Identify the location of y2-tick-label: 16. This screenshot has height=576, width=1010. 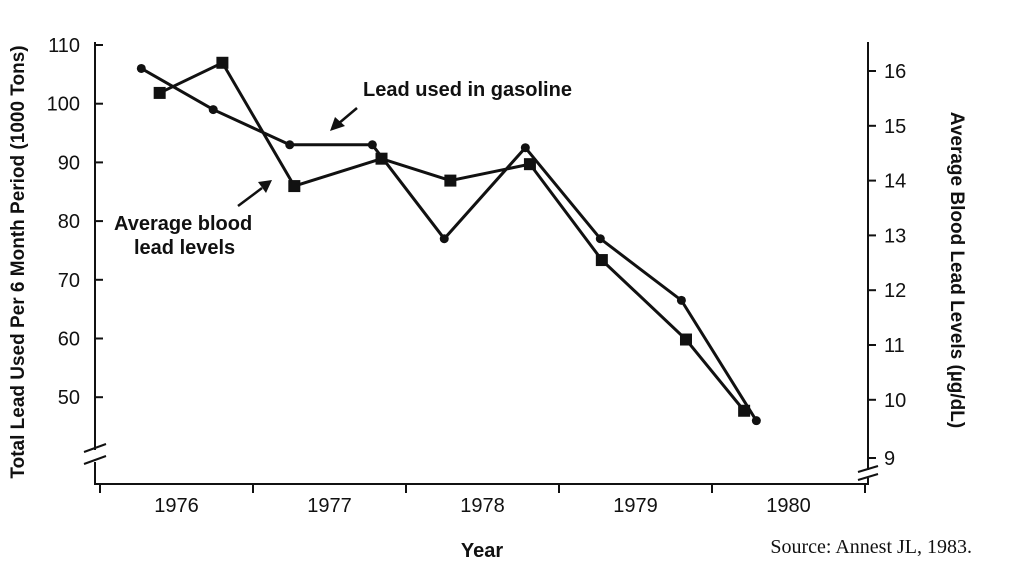
(895, 72).